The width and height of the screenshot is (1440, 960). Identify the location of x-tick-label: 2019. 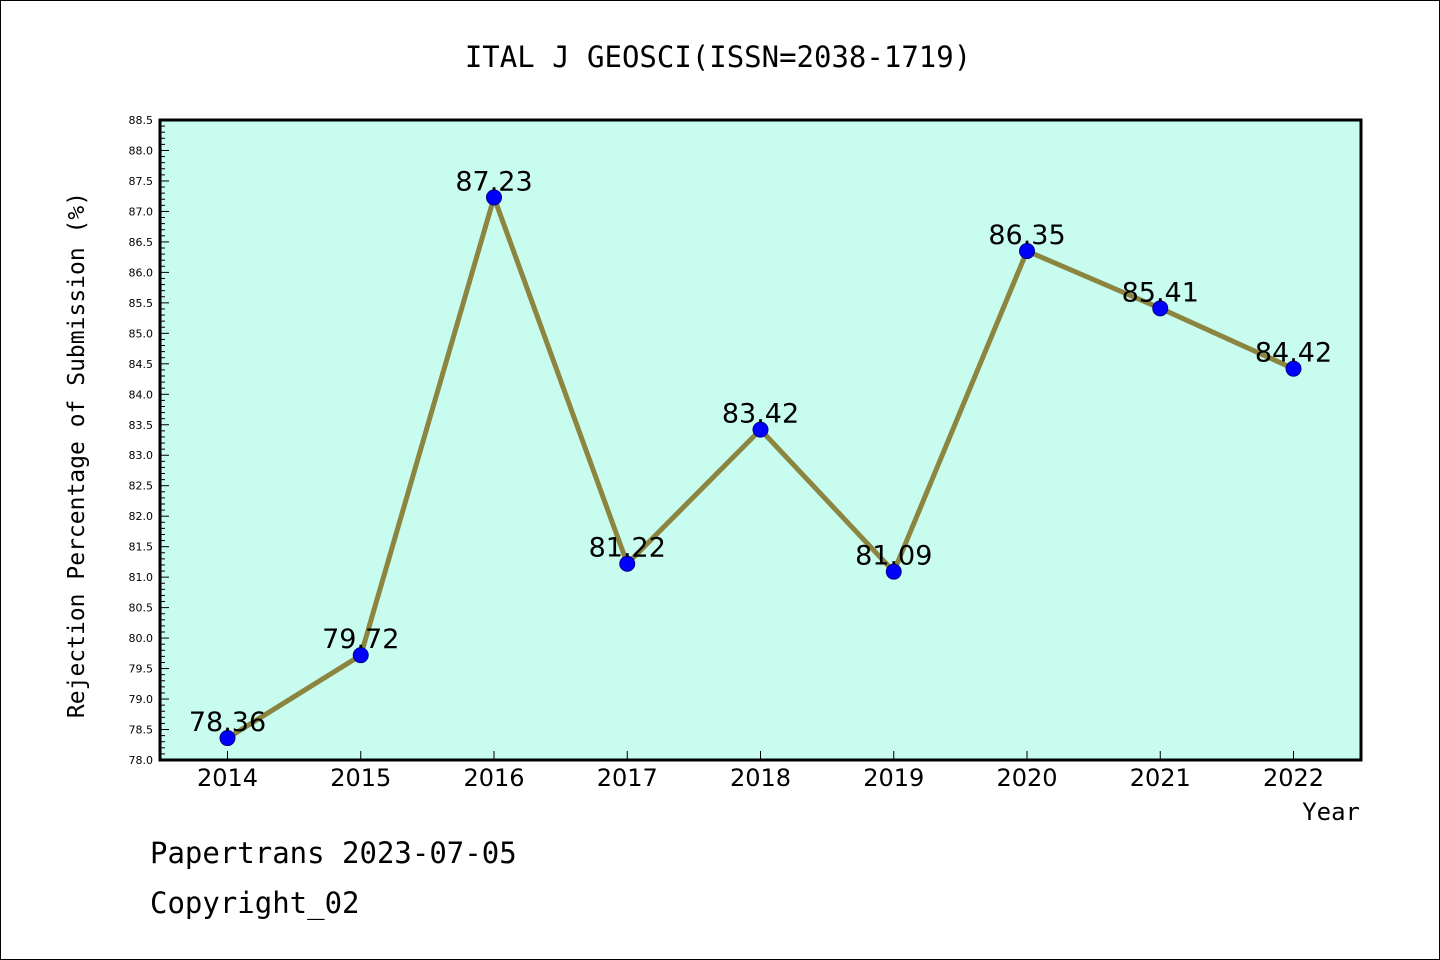
(893, 778).